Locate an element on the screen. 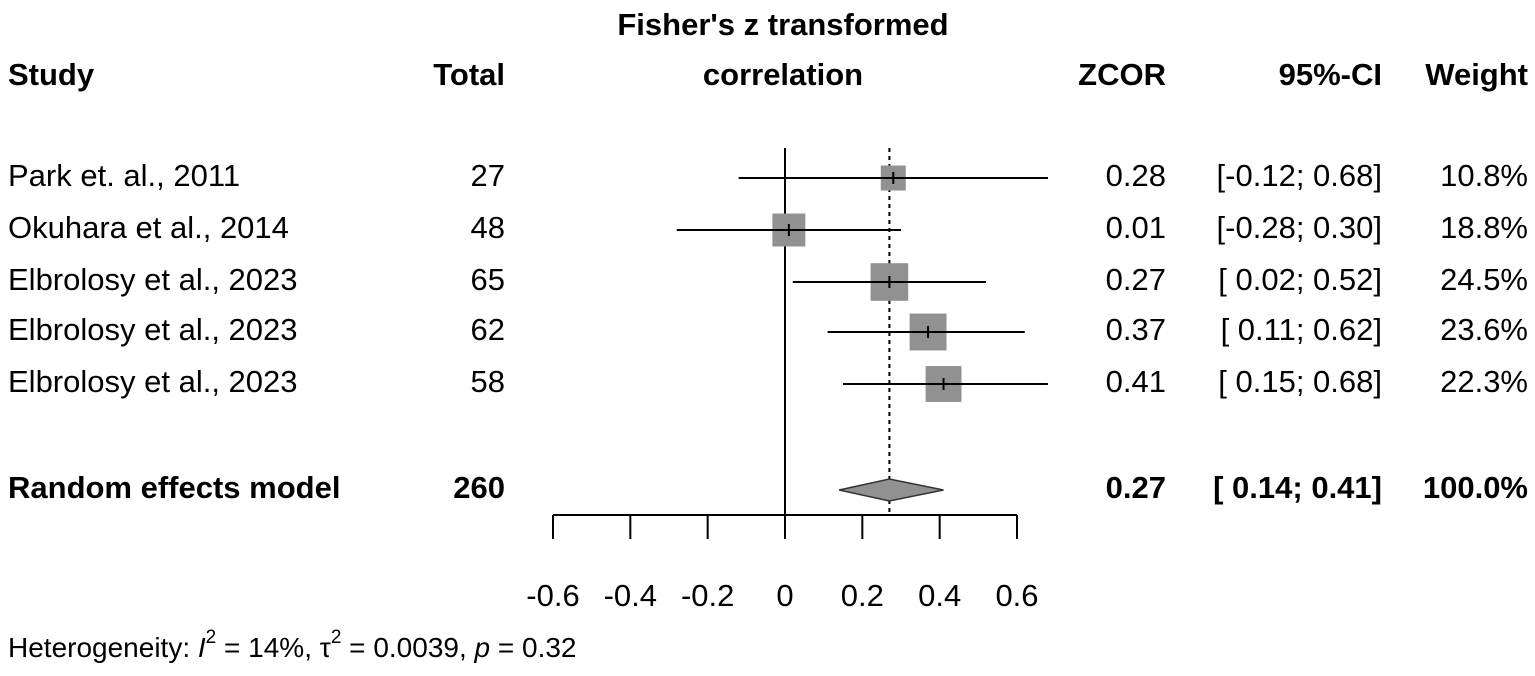  estimate-label: 0.28 is located at coordinates (1136, 175).